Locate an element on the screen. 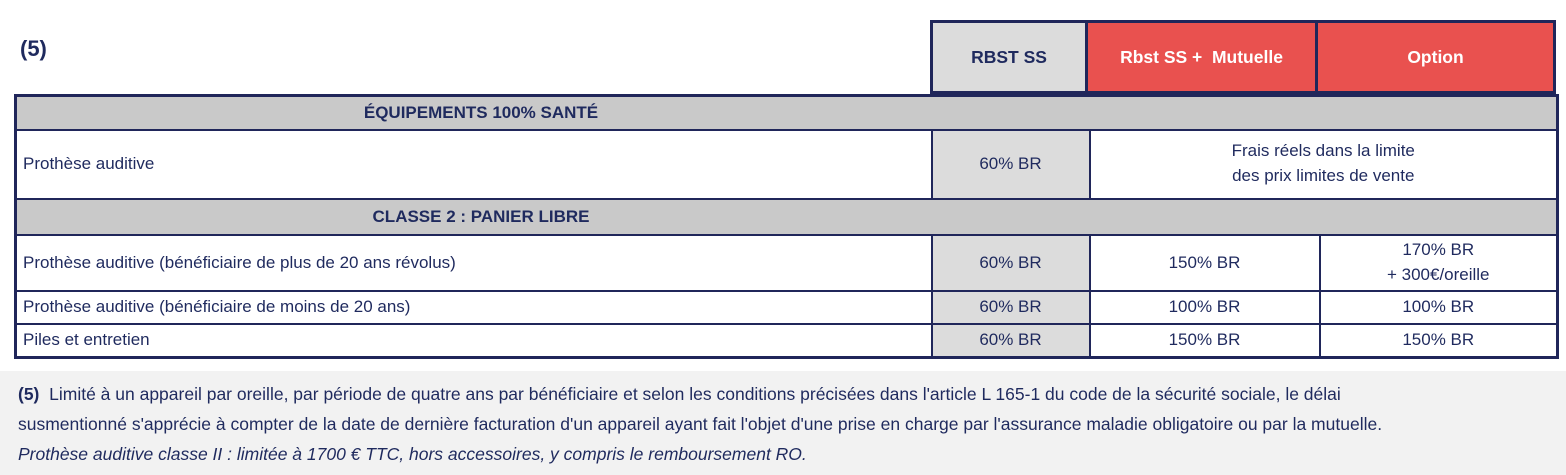 Image resolution: width=1566 pixels, height=475 pixels. section-title-classe-2: CLASSE 2 : PANIER LIBRE is located at coordinates (481, 216).